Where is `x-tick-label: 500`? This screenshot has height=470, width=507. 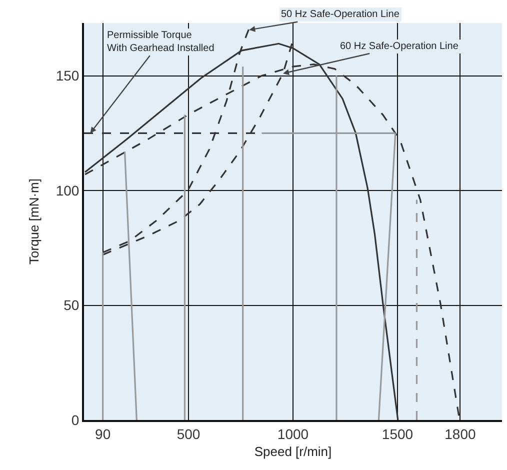
x-tick-label: 500 is located at coordinates (188, 434).